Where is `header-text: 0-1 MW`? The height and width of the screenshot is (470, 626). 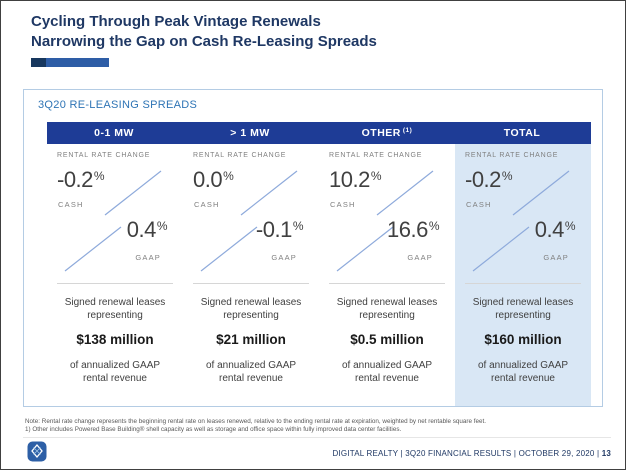 header-text: 0-1 MW is located at coordinates (114, 133).